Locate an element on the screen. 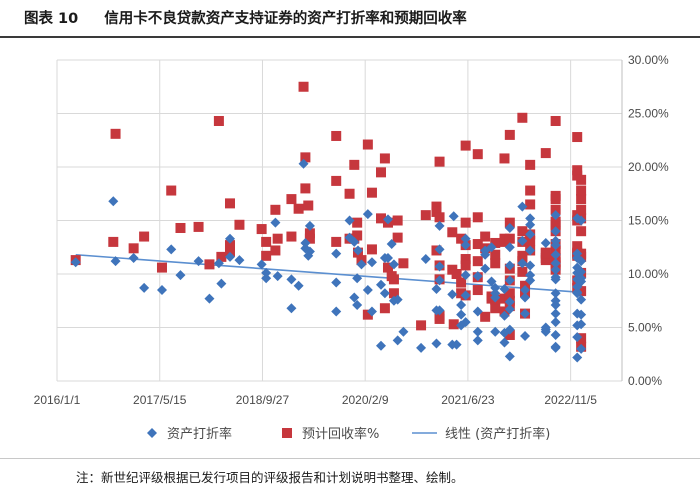 The image size is (700, 498). figure-note: 注：新世纪评级根据已发行项目的评级报告和计划说明书整理、绘制。 is located at coordinates (270, 477).